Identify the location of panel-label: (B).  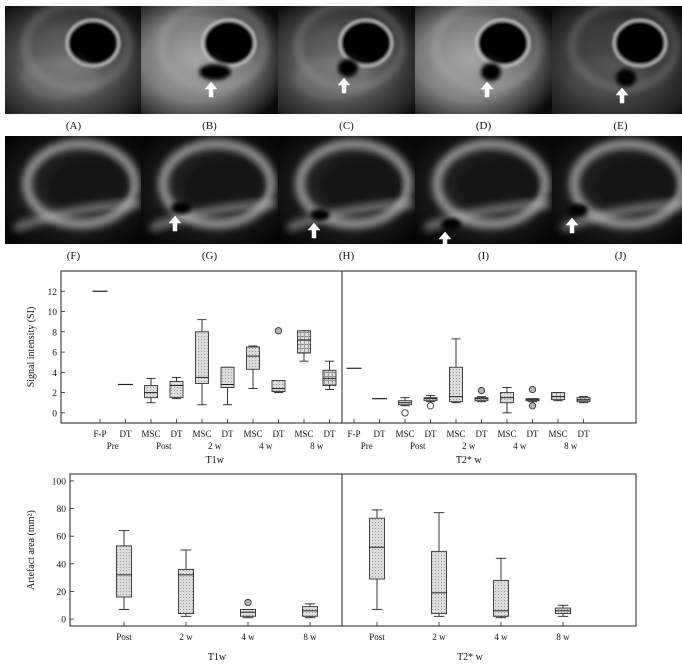
(209, 126).